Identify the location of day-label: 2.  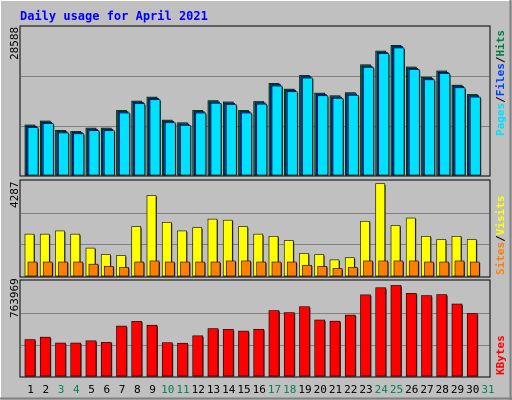
(45, 389).